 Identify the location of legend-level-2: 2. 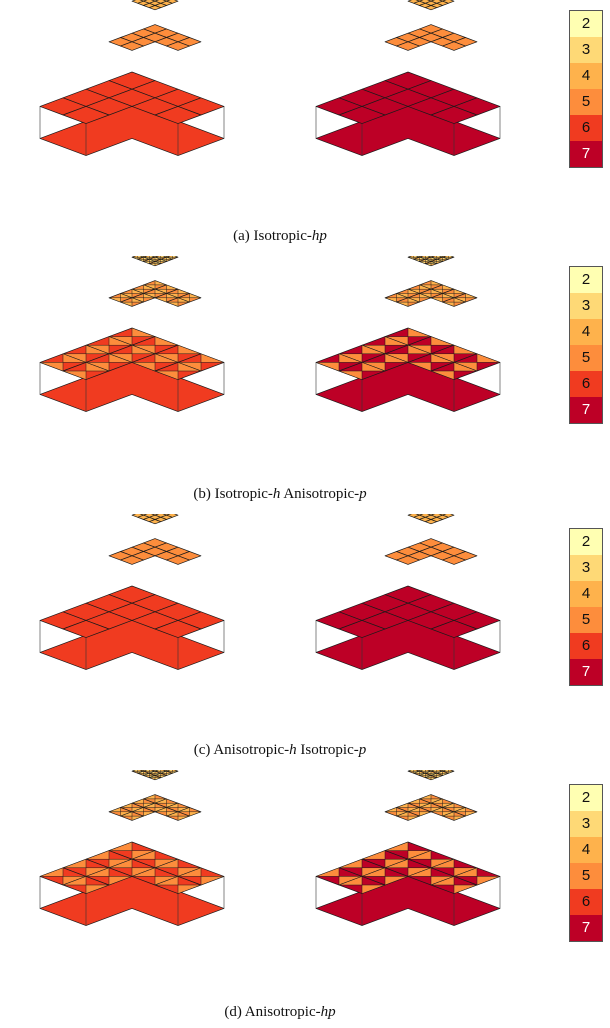
(586, 798).